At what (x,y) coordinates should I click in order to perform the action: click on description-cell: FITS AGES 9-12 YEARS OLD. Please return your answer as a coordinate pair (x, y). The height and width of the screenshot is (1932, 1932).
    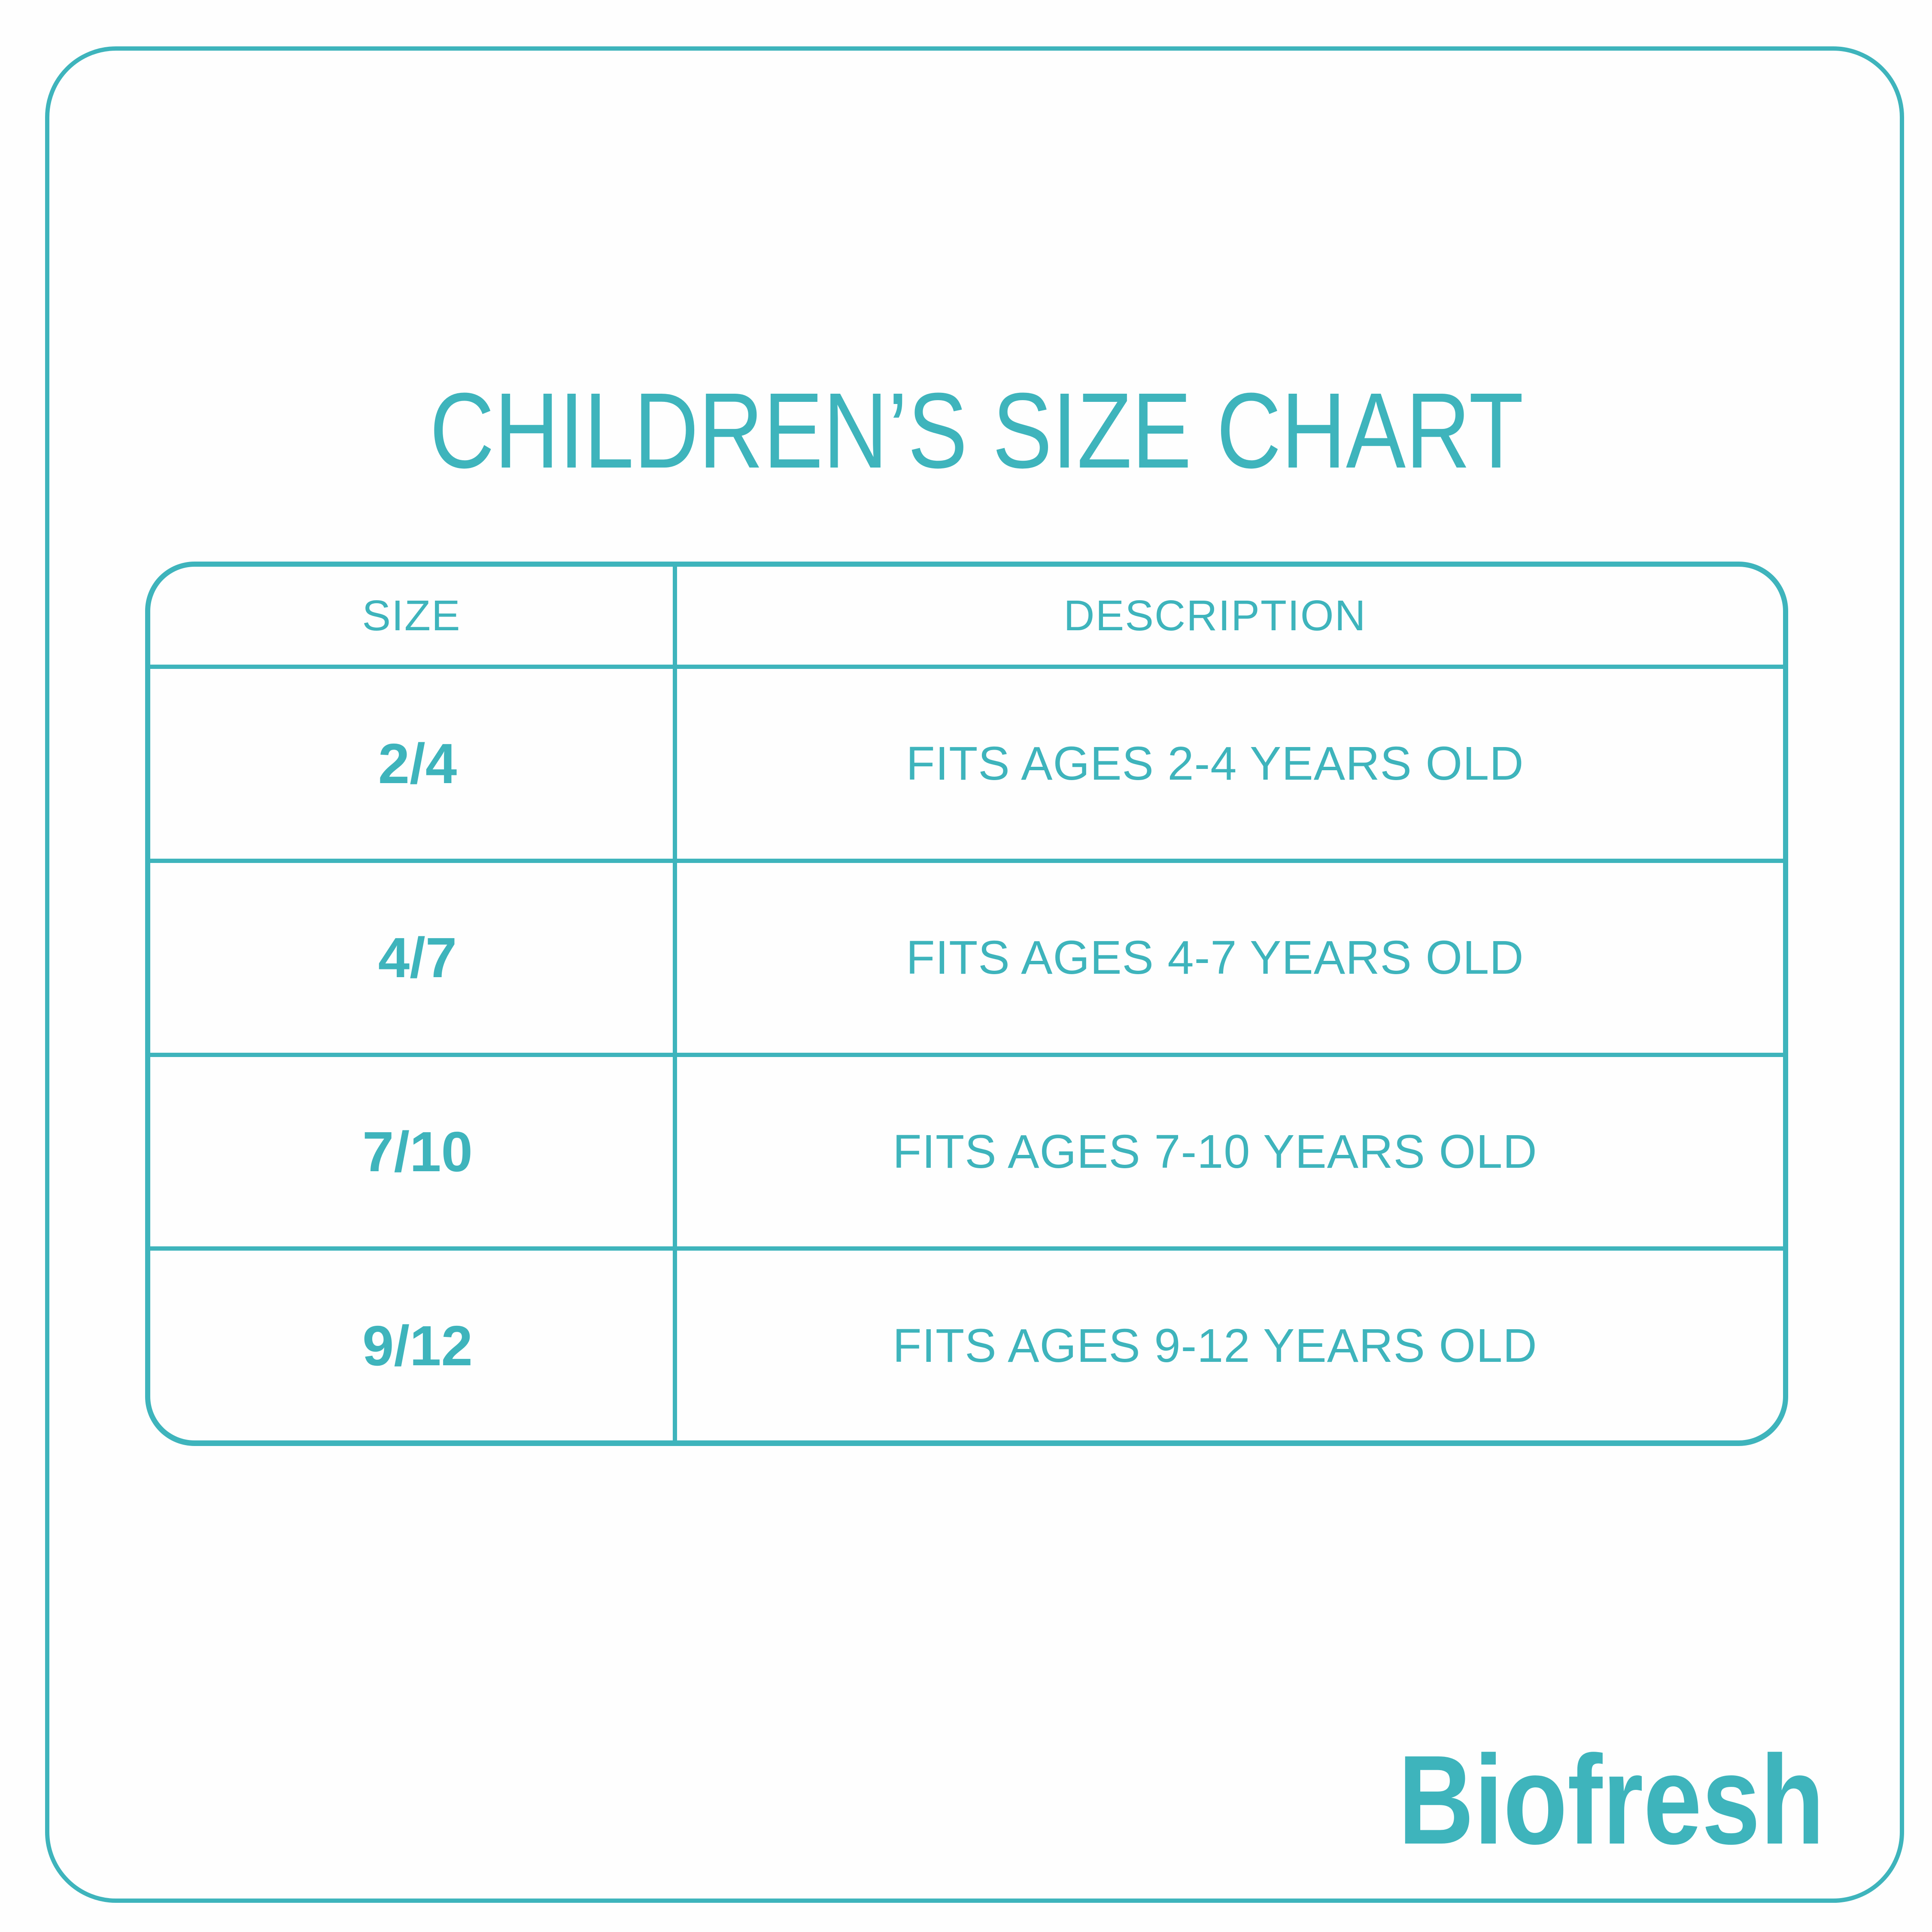
    Looking at the image, I should click on (1215, 1345).